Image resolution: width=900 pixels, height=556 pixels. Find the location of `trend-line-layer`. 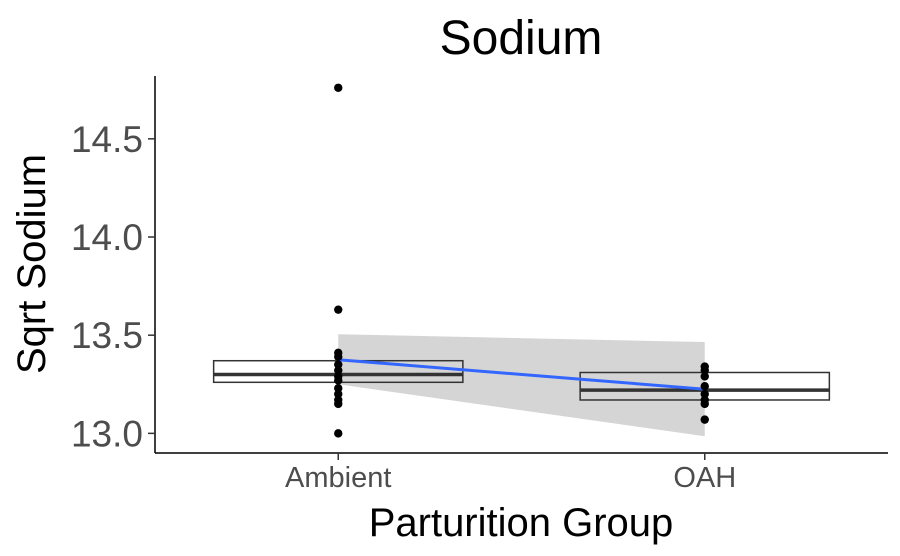

trend-line-layer is located at coordinates (521, 374).